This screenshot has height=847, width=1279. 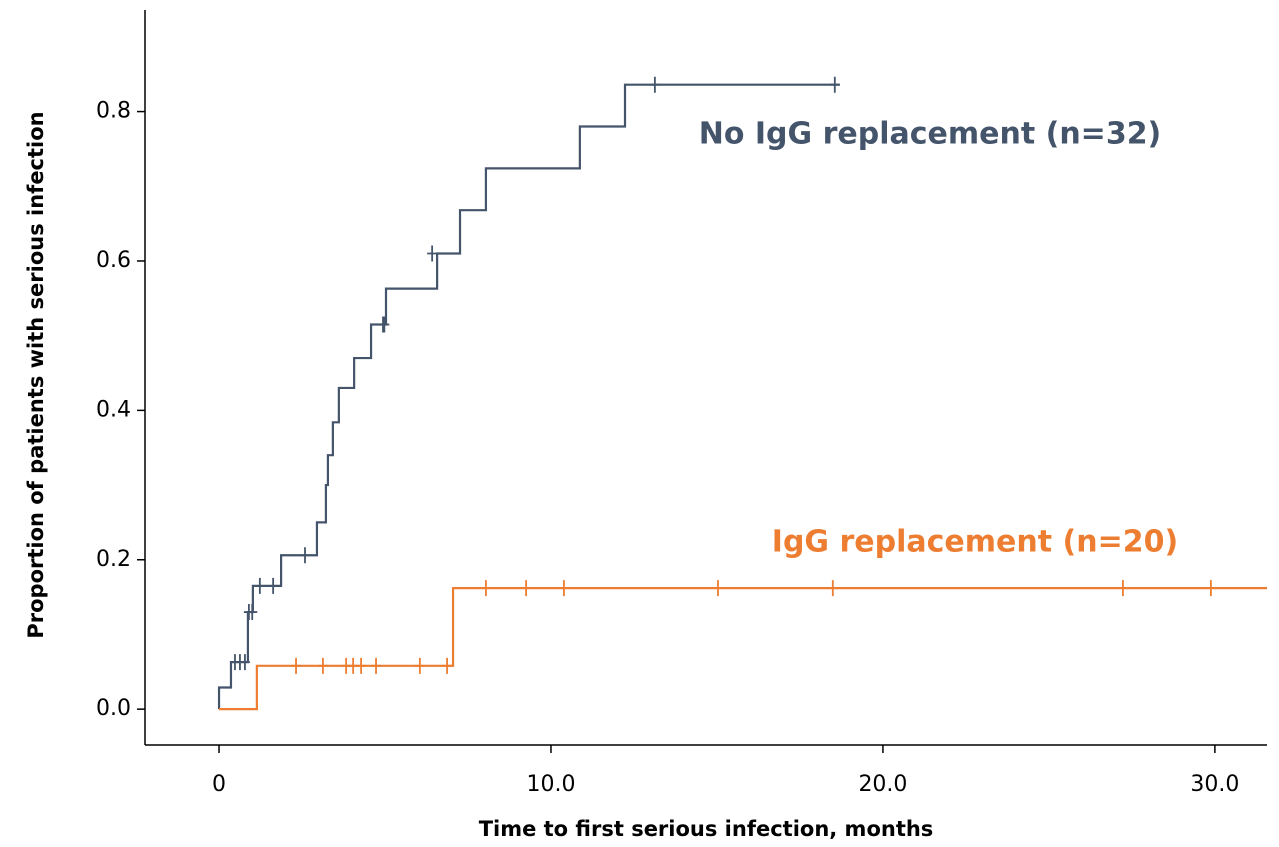 I want to click on x-axis-title: Time to first serious infection, months, so click(x=706, y=829).